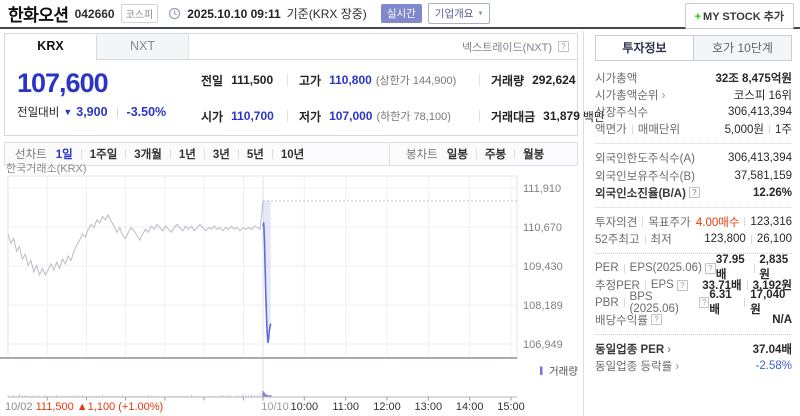 The height and width of the screenshot is (416, 800). Describe the element at coordinates (693, 94) in the screenshot. I see `sidebar-row: 시가총액순위 › 코스피 16위` at that location.